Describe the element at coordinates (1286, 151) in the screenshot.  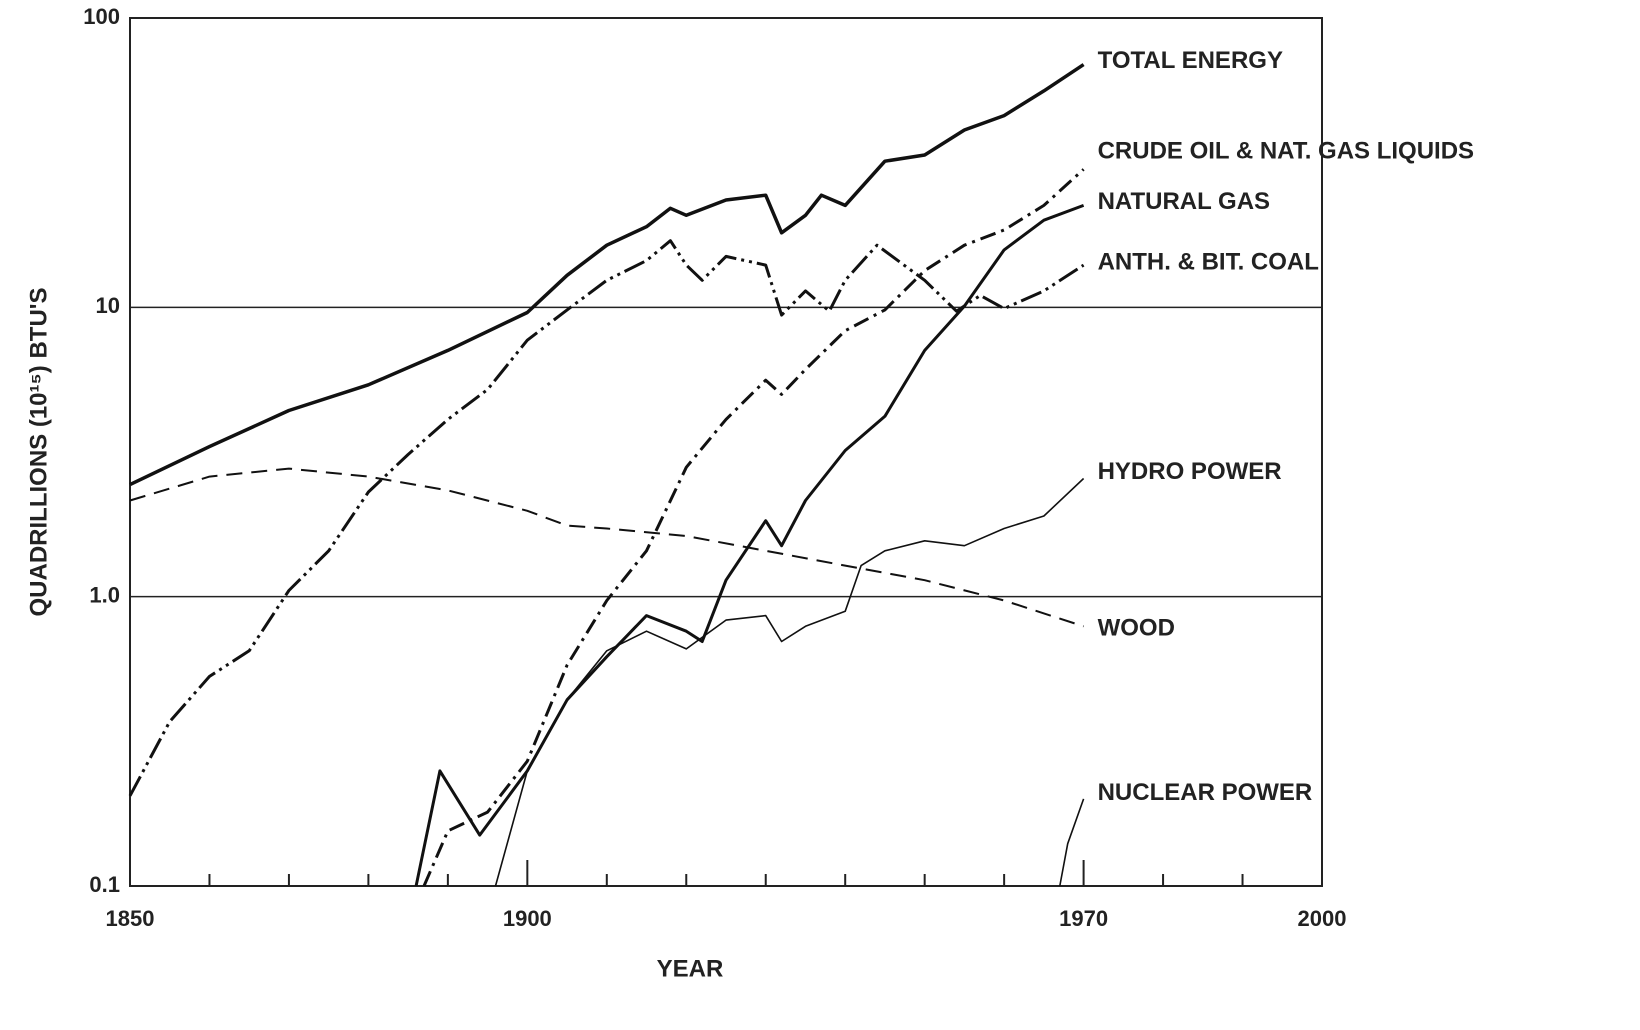
I see `series-label: CRUDE OIL & NAT. GAS LIQUIDS` at that location.